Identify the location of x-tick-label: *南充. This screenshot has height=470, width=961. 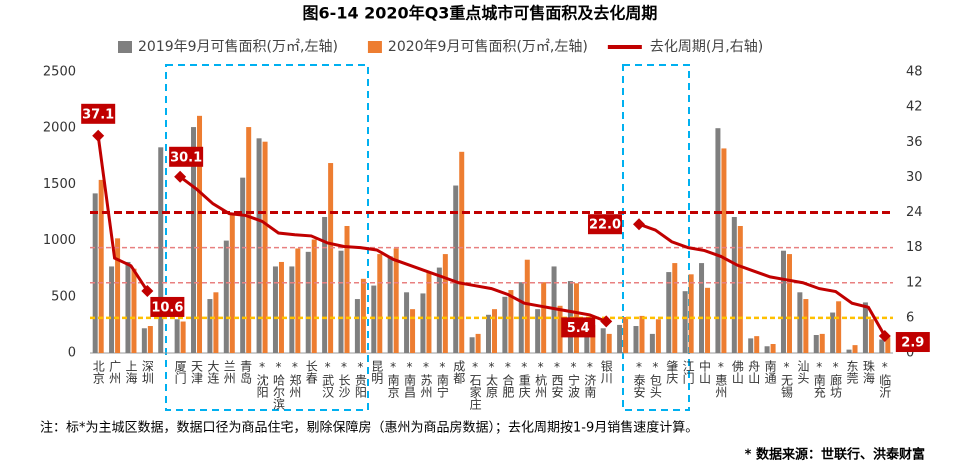
(819, 379).